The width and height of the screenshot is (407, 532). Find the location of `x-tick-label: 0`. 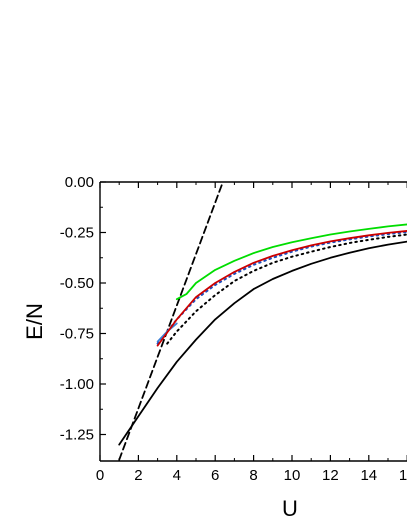

x-tick-label: 0 is located at coordinates (100, 475).